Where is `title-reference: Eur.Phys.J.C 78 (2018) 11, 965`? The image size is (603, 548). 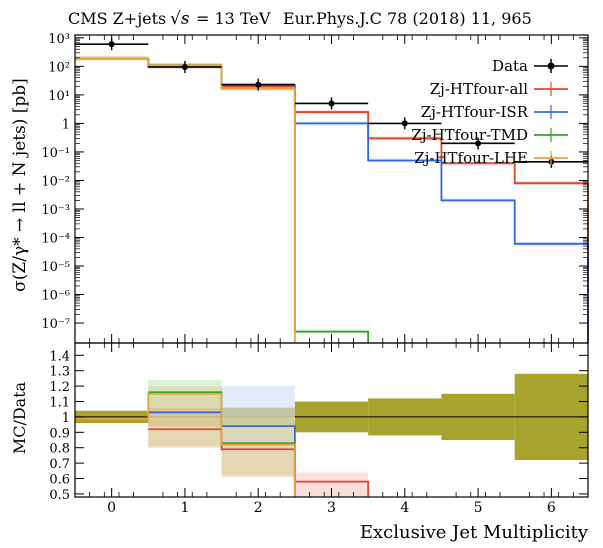 title-reference: Eur.Phys.J.C 78 (2018) 11, 965 is located at coordinates (407, 18).